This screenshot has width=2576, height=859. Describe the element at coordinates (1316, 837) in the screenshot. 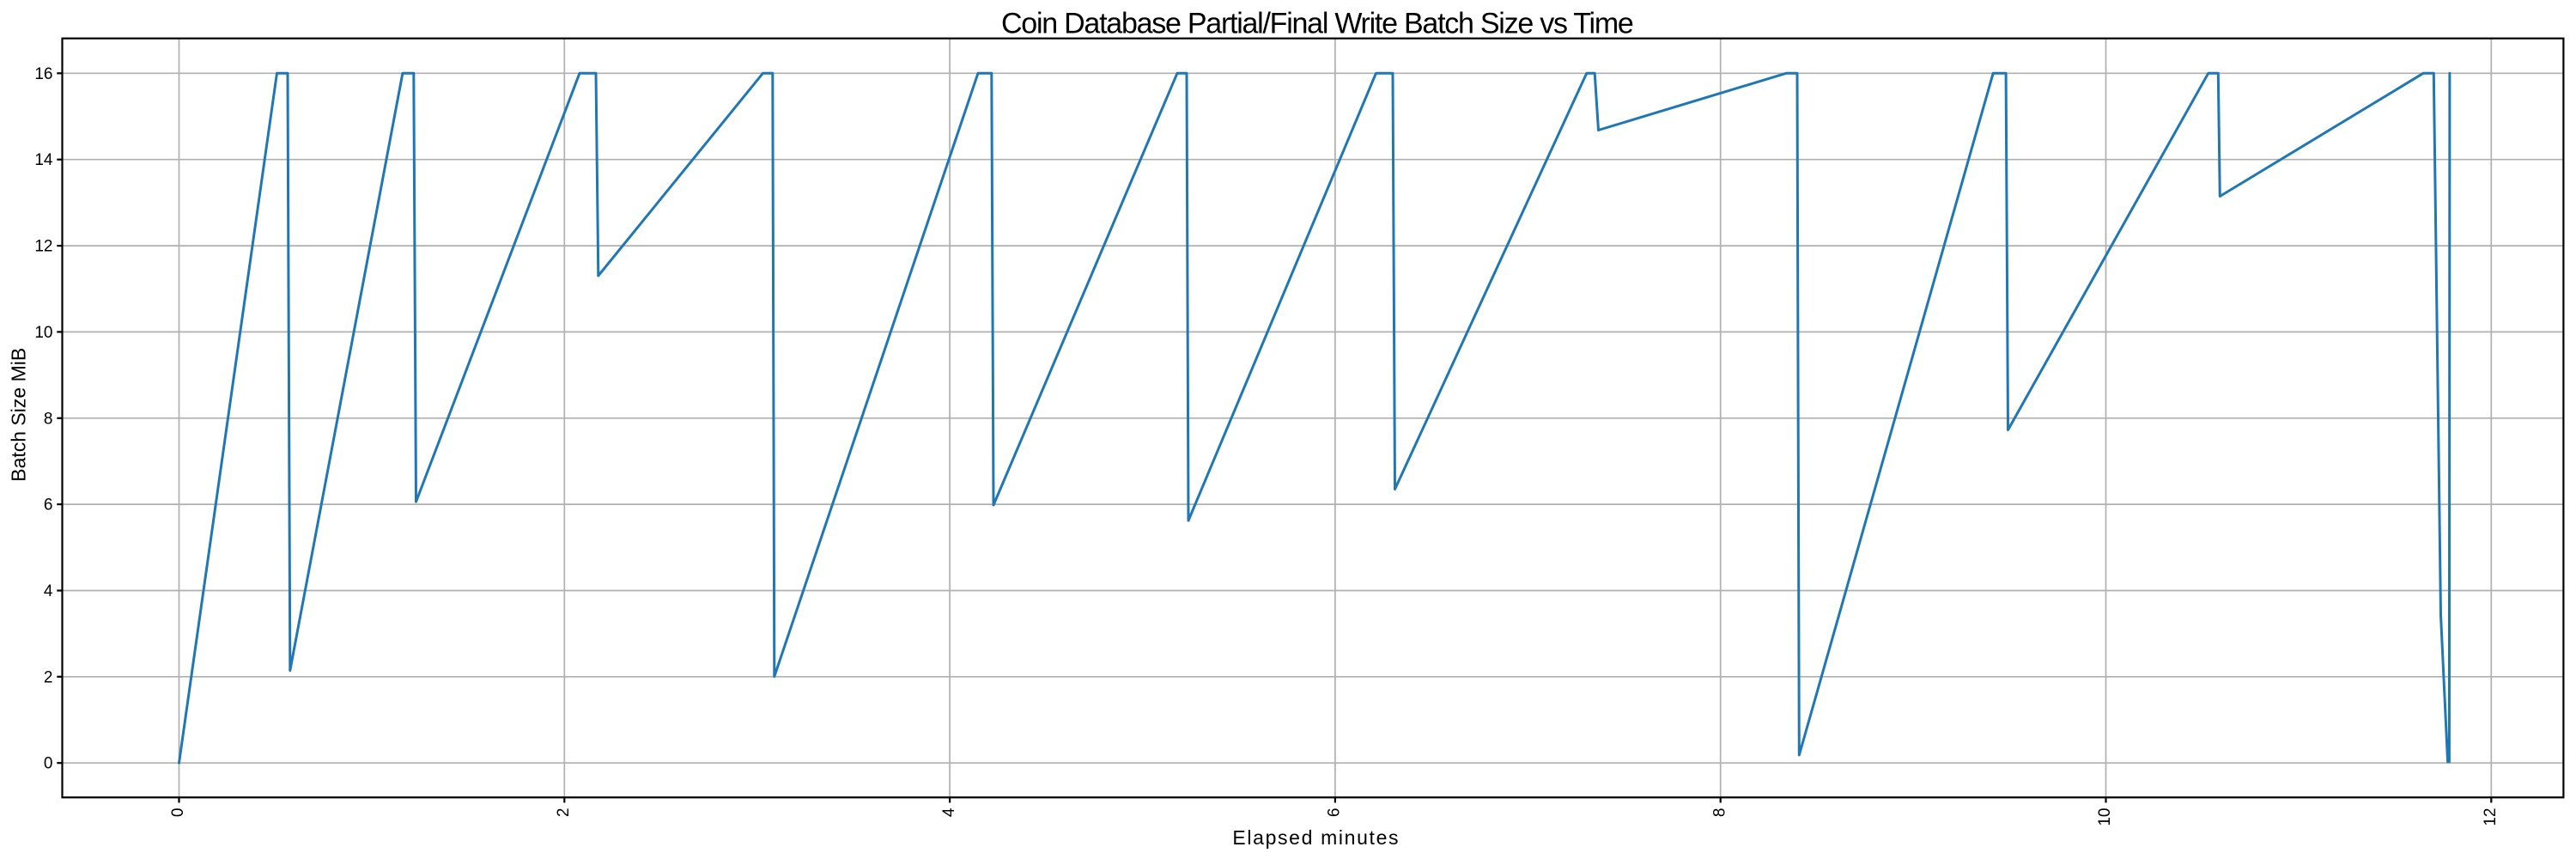

I see `svg-text: Elapsed minutes` at that location.